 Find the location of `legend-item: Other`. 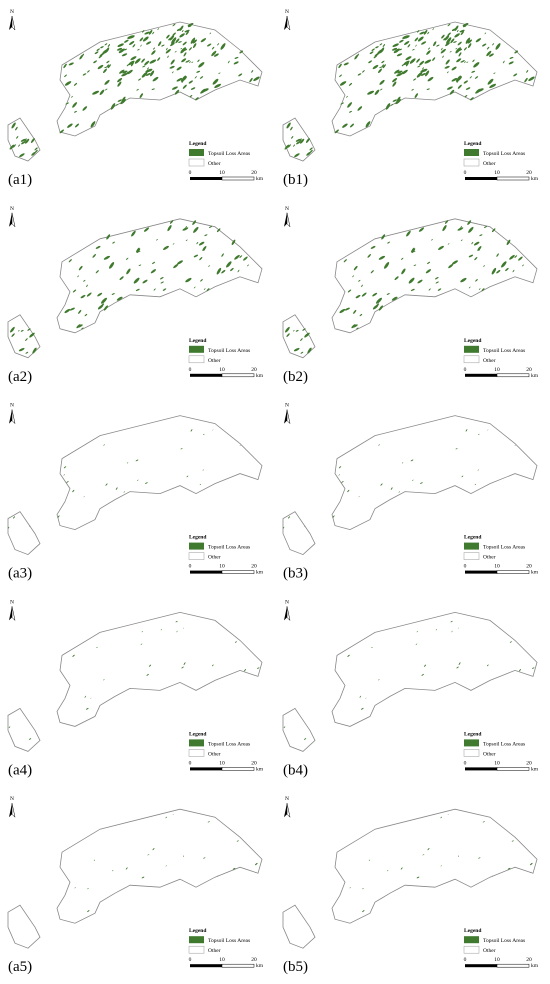

legend-item: Other is located at coordinates (489, 361).